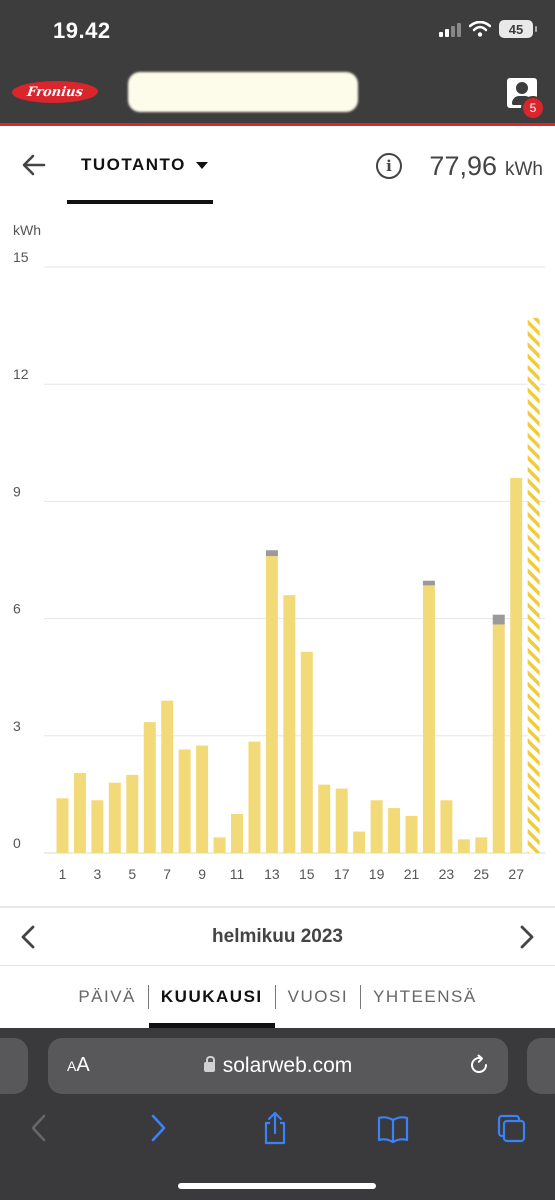 The image size is (555, 1200). Describe the element at coordinates (167, 874) in the screenshot. I see `x-tick-label: 7` at that location.